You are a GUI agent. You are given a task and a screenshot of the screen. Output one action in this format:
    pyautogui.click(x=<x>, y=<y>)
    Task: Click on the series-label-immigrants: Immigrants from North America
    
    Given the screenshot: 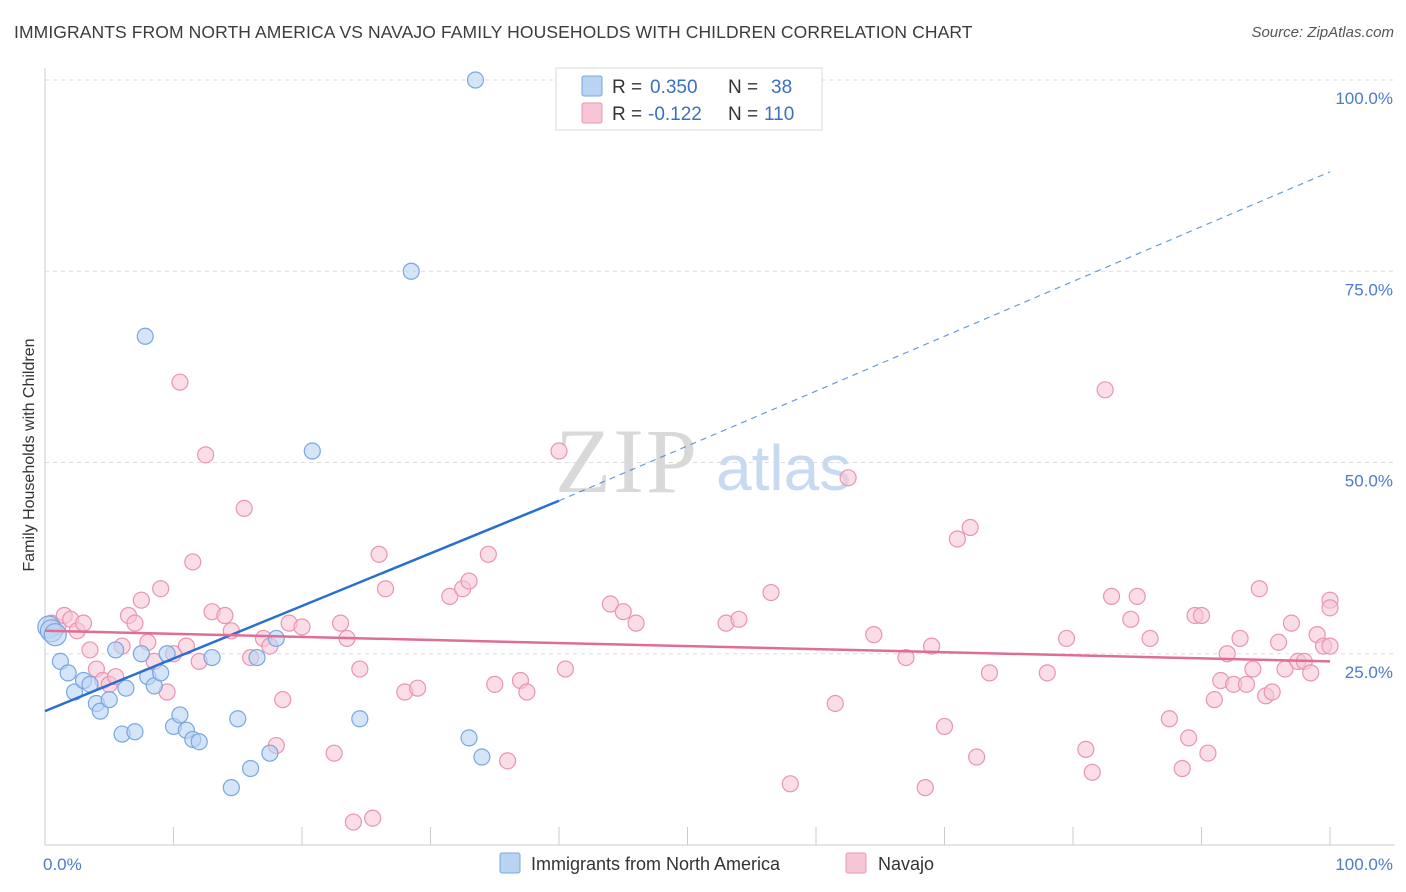 What is the action you would take?
    pyautogui.click(x=656, y=864)
    